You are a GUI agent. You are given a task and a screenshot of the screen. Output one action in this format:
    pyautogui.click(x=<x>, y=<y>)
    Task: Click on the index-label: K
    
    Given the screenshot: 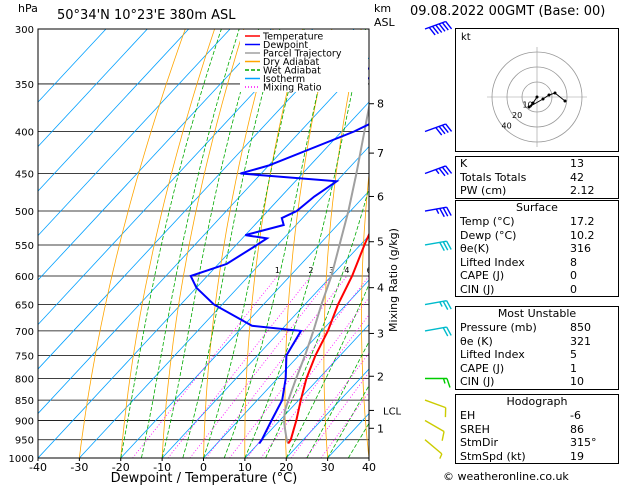 What is the action you would take?
    pyautogui.click(x=464, y=163)
    